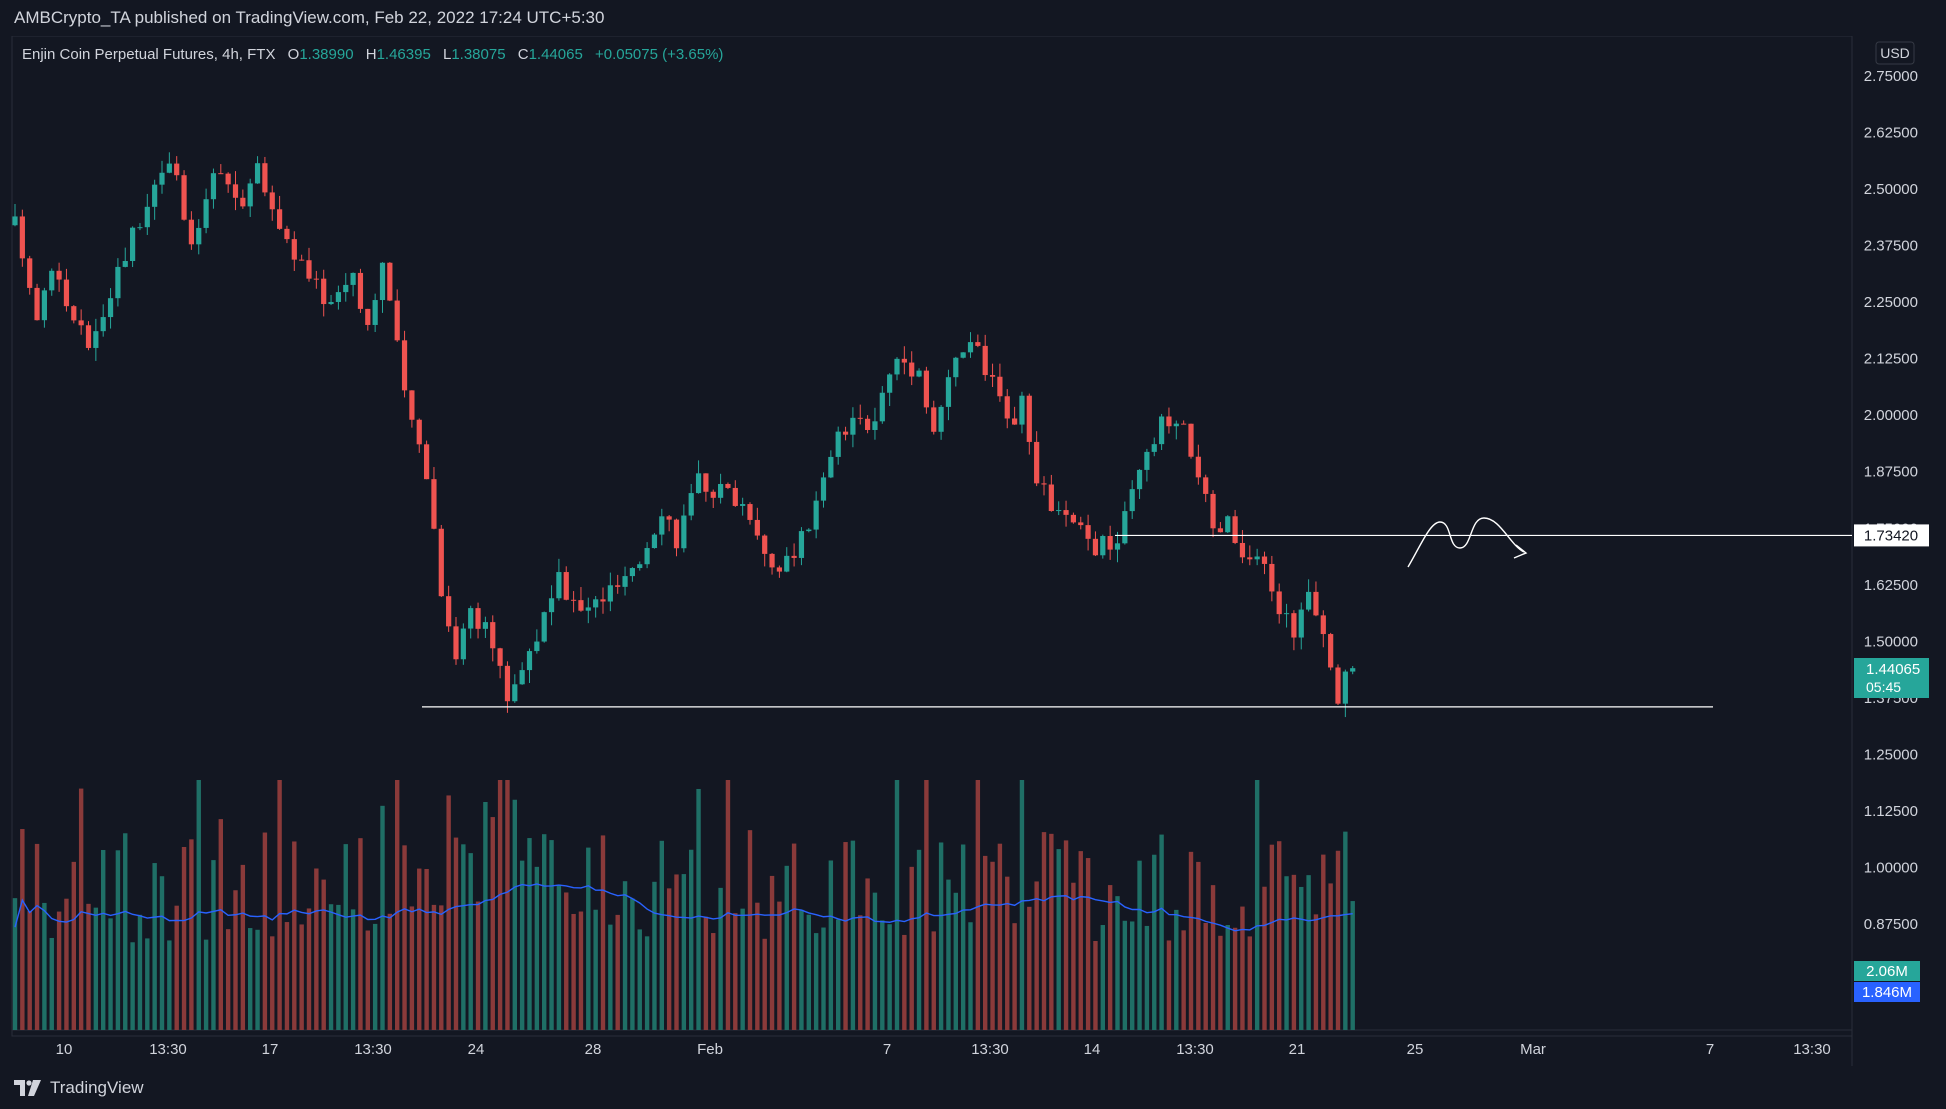 The height and width of the screenshot is (1109, 1946). I want to click on time-tick-label: 13:30, so click(373, 1049).